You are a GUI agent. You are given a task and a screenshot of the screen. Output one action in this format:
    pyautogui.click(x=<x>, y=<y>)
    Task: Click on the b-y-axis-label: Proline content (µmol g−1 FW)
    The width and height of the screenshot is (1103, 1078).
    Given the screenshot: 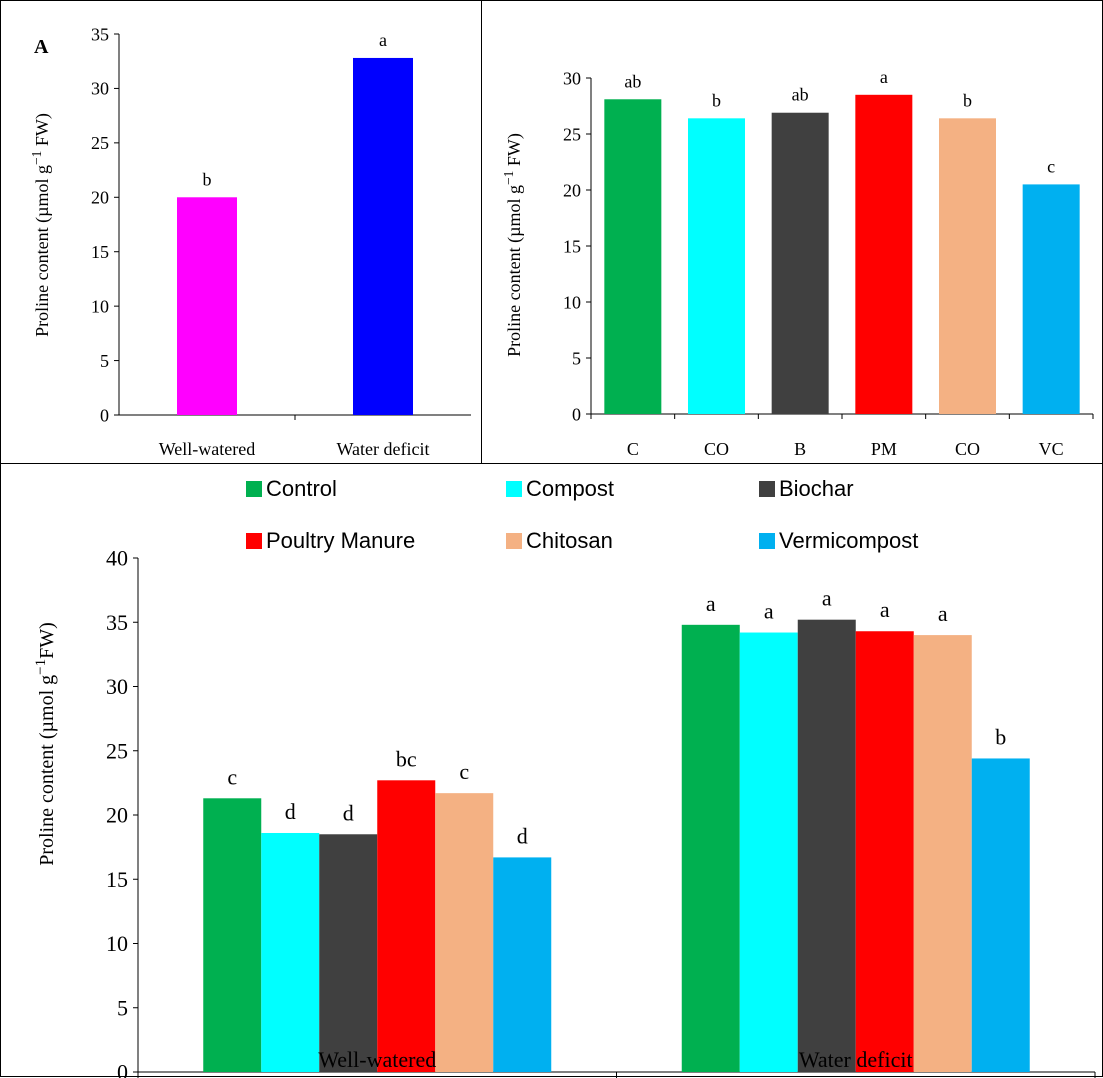 What is the action you would take?
    pyautogui.click(x=513, y=245)
    